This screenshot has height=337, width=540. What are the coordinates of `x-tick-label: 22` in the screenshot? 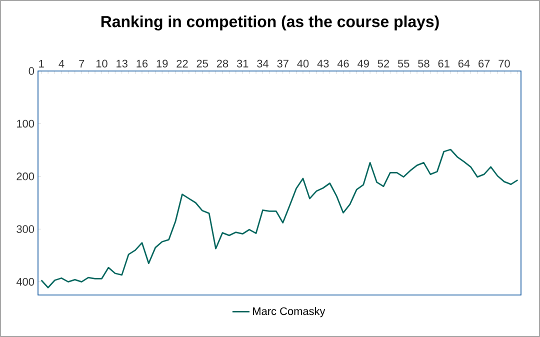 It's located at (182, 64).